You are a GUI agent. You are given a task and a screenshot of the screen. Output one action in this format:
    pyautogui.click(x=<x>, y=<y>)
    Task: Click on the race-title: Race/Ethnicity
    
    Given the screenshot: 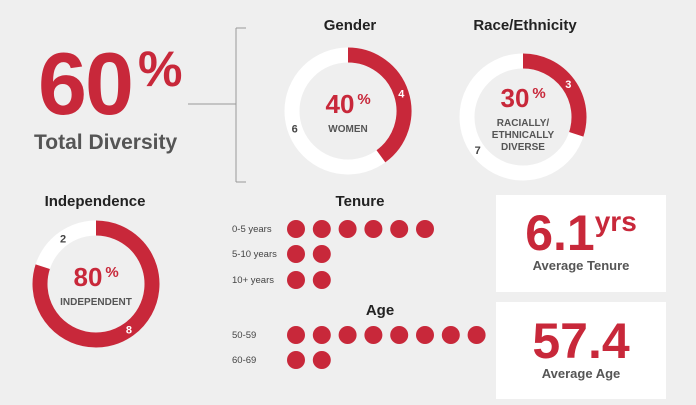 What is the action you would take?
    pyautogui.click(x=525, y=25)
    